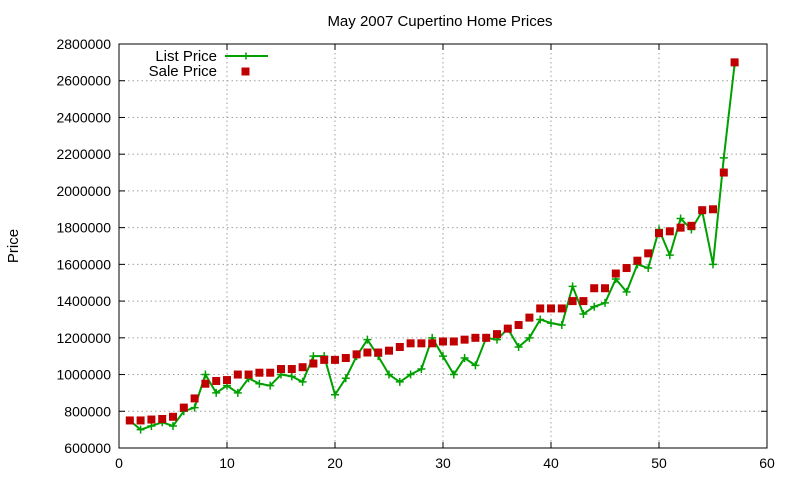 The image size is (800, 480). Describe the element at coordinates (87, 411) in the screenshot. I see `y-tick-label: 800000` at that location.